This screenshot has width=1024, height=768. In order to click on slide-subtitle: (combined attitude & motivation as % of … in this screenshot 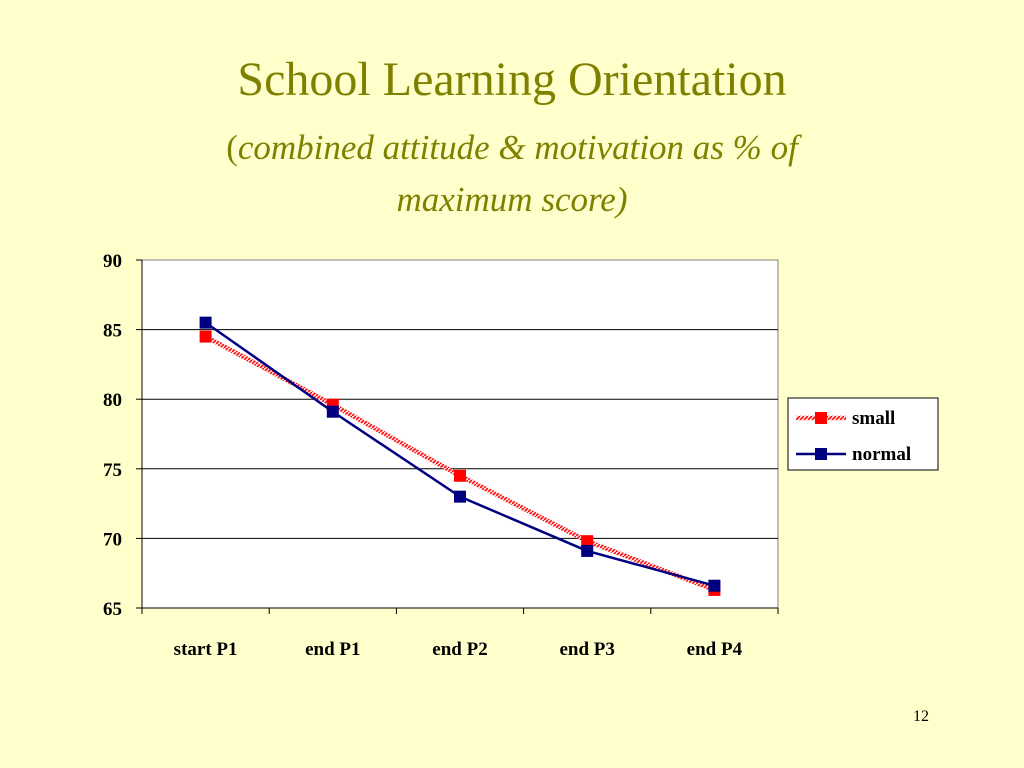, I will do `click(512, 174)`.